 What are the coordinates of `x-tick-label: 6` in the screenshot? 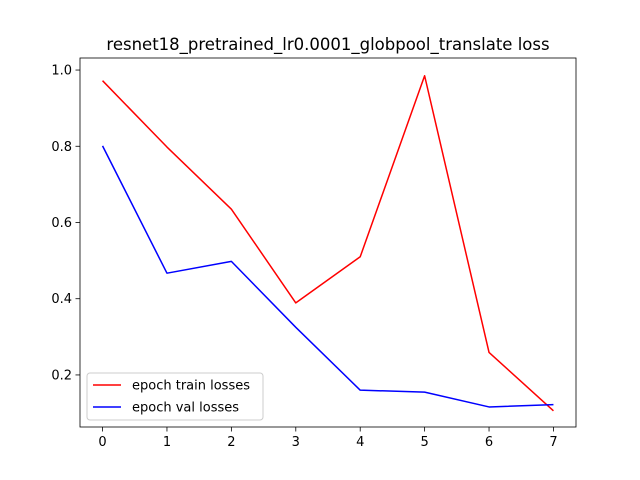 It's located at (489, 442).